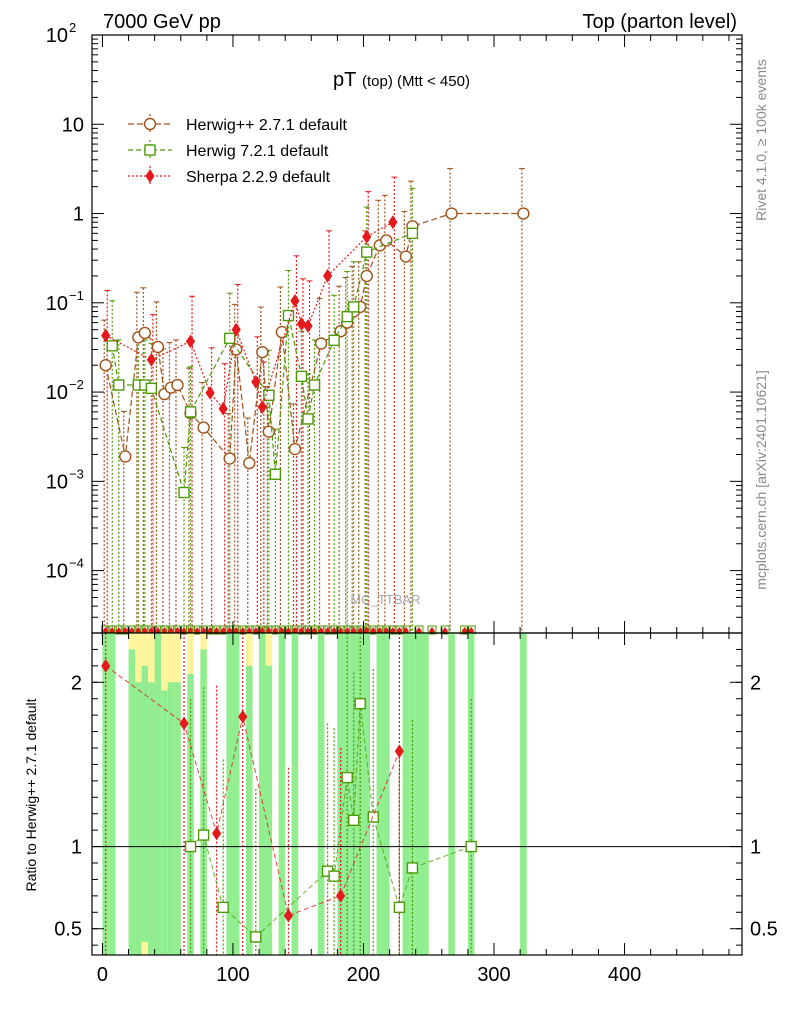 The image size is (786, 1024). I want to click on legend-entry-label: Herwig++ 2.7.1 default, so click(267, 125).